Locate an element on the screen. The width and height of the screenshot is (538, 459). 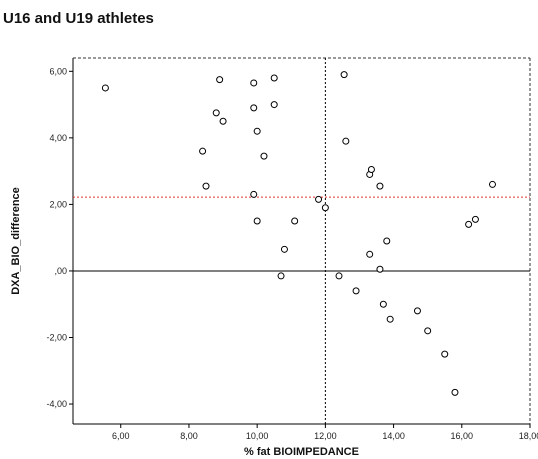
y-axis-label: DXA_BIO_difference is located at coordinates (16, 241).